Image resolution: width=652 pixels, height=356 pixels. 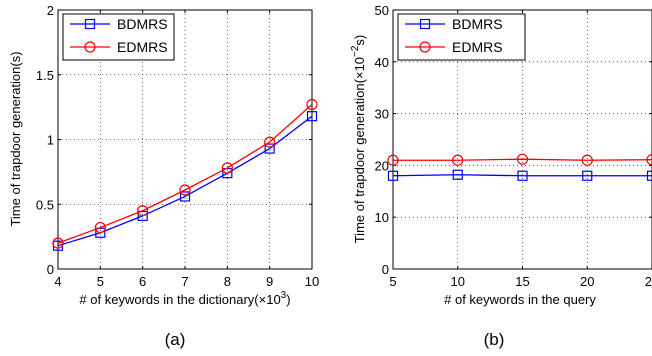 I want to click on caption-b: (b), so click(x=494, y=339).